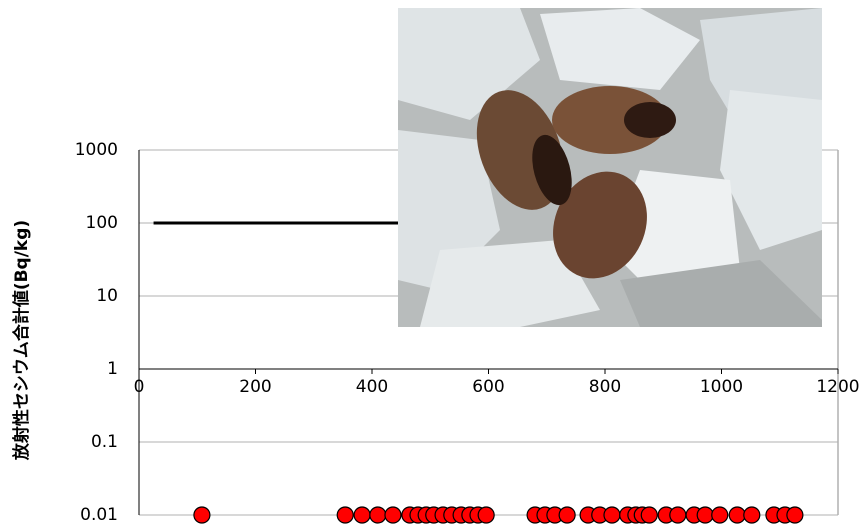 The image size is (865, 532). What do you see at coordinates (372, 387) in the screenshot?
I see `x-tick-label: 400` at bounding box center [372, 387].